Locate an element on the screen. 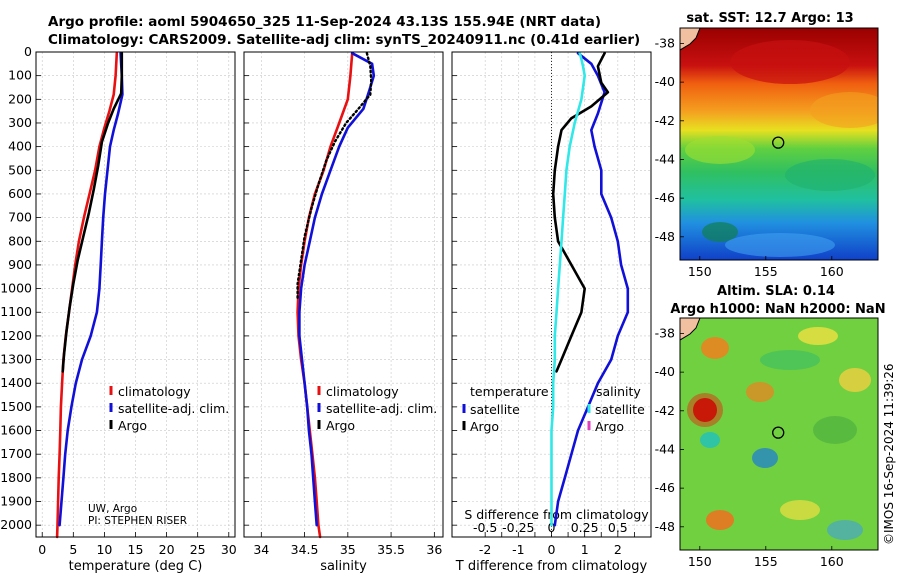 This screenshot has height=580, width=900. sst_map-ytick-label: -42 is located at coordinates (665, 120).